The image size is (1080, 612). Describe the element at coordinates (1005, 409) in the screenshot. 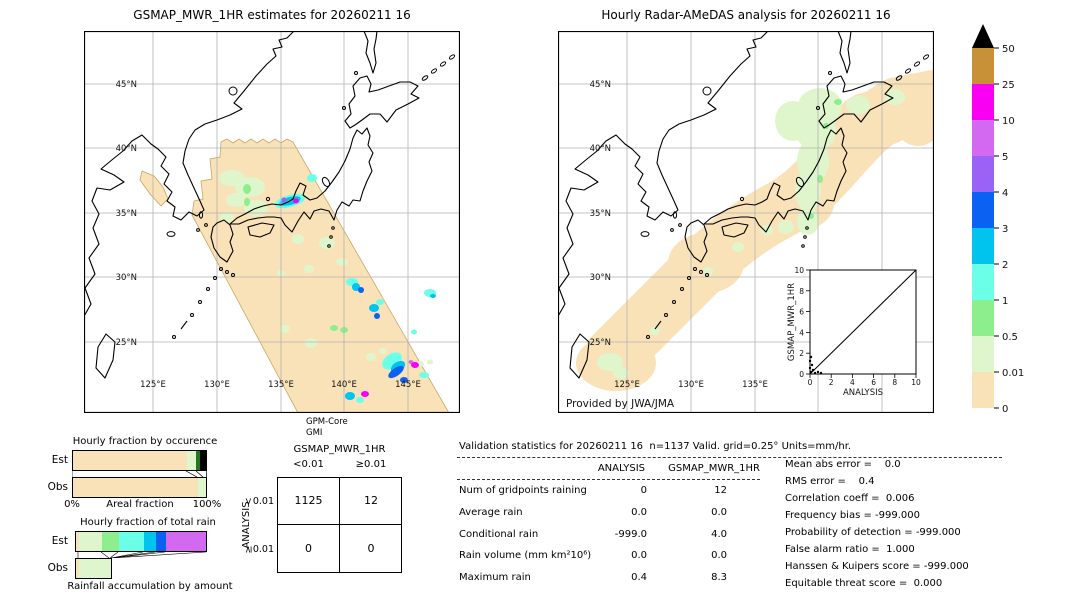

I see `colorbar-tick: 0` at that location.